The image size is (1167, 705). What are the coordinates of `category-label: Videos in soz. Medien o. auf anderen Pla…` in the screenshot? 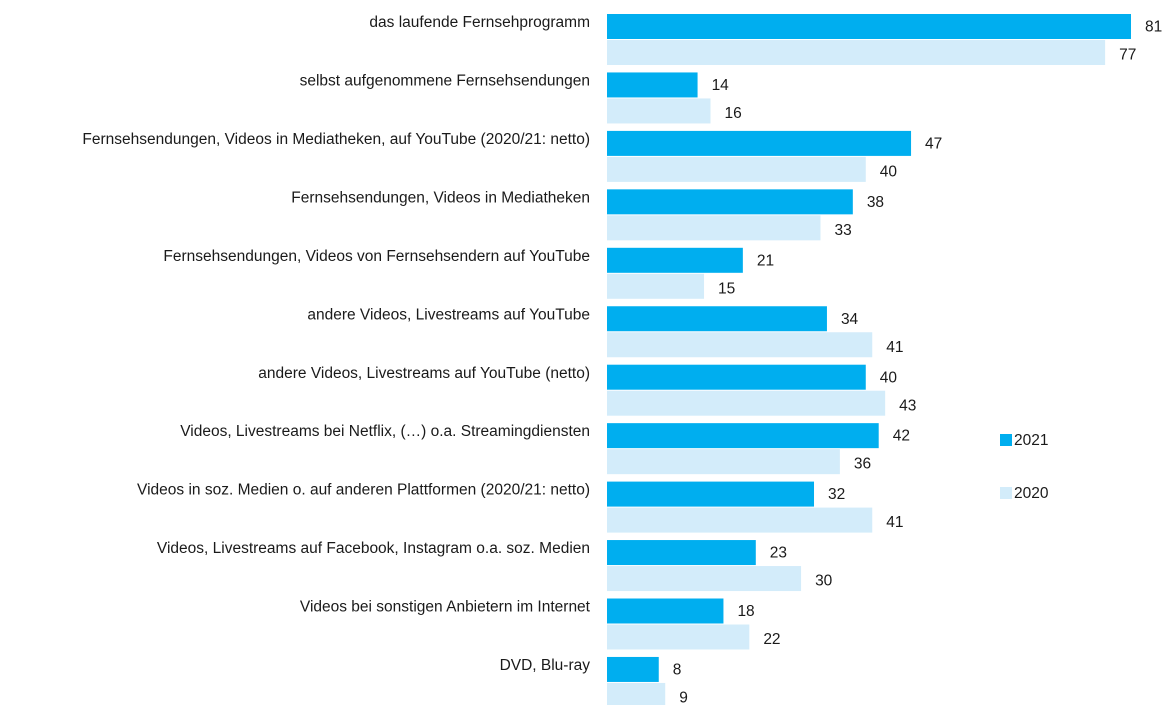 It's located at (363, 490).